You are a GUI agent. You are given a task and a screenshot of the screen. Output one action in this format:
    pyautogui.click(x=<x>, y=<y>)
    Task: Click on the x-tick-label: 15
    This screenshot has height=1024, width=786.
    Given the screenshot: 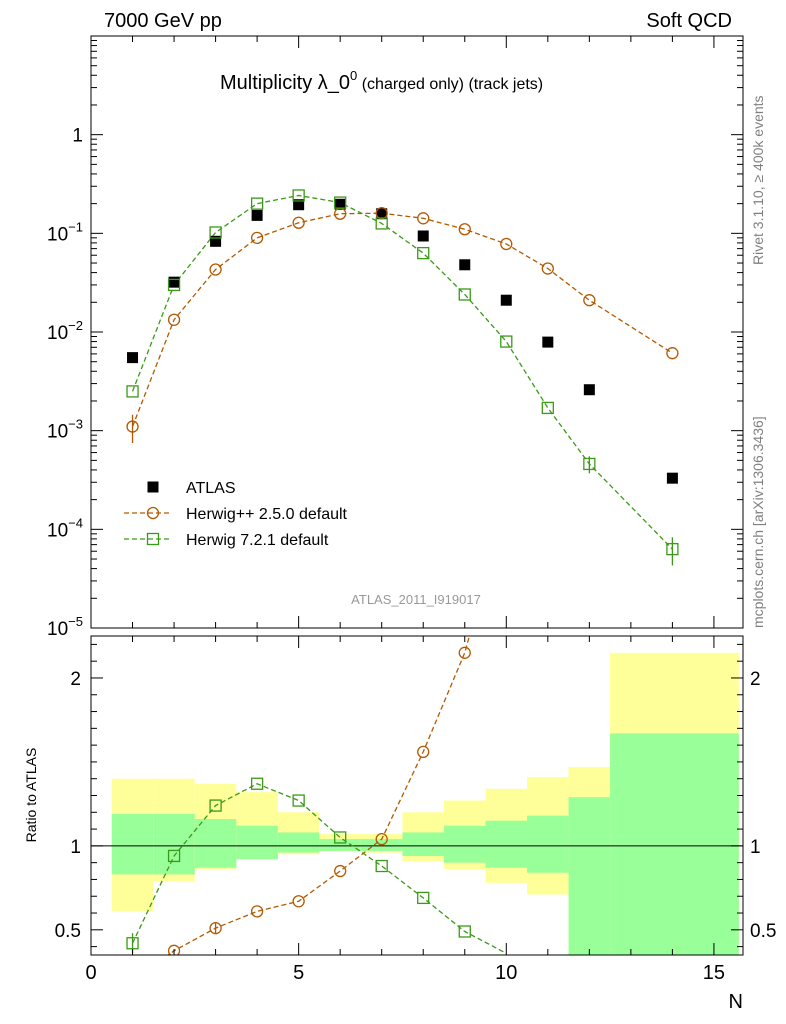 What is the action you would take?
    pyautogui.click(x=714, y=973)
    